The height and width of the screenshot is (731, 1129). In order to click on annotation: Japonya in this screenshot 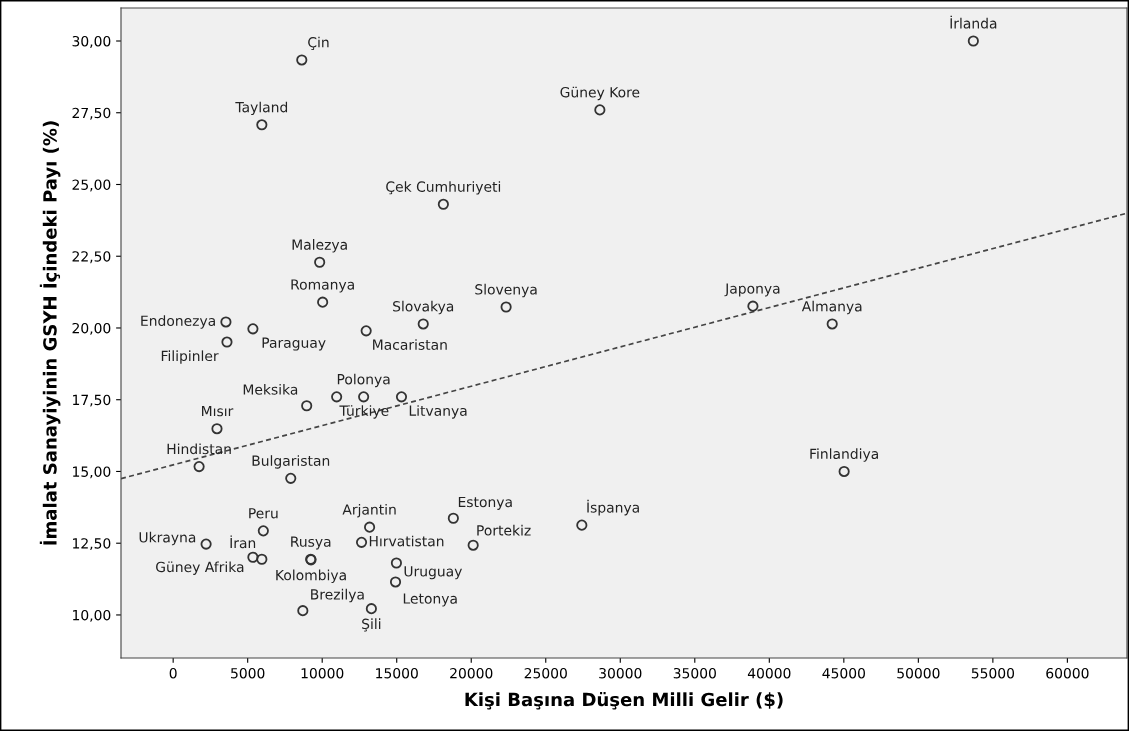, I will do `click(752, 290)`.